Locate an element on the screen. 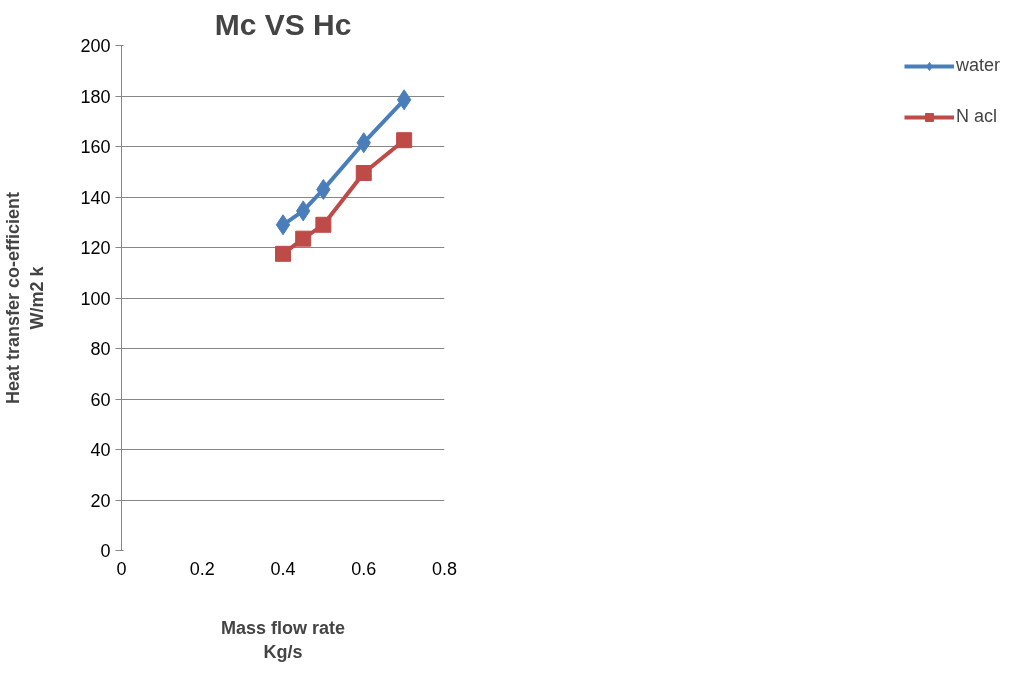  x-tick-label: 0 is located at coordinates (121, 568).